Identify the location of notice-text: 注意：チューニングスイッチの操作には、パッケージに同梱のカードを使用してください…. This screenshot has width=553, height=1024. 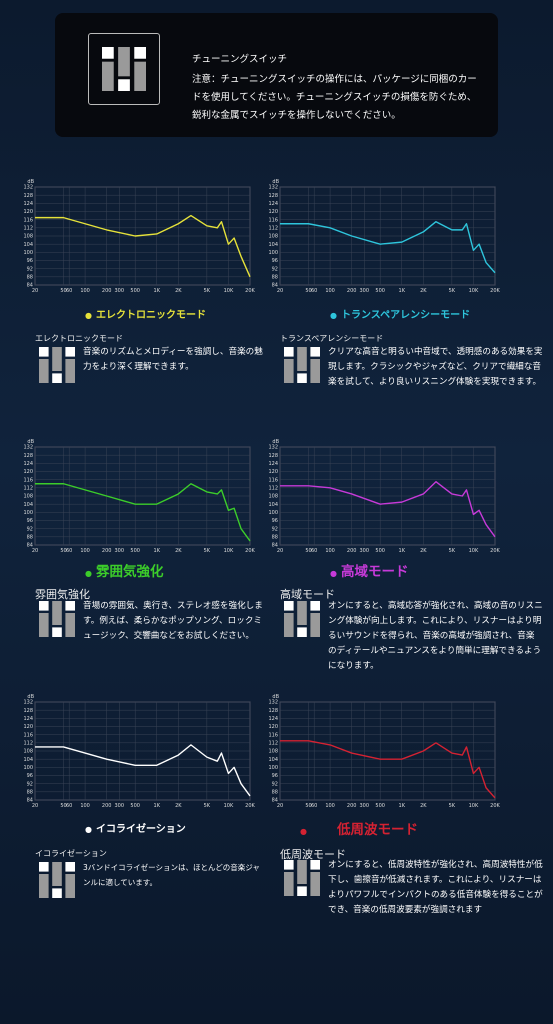
(334, 97).